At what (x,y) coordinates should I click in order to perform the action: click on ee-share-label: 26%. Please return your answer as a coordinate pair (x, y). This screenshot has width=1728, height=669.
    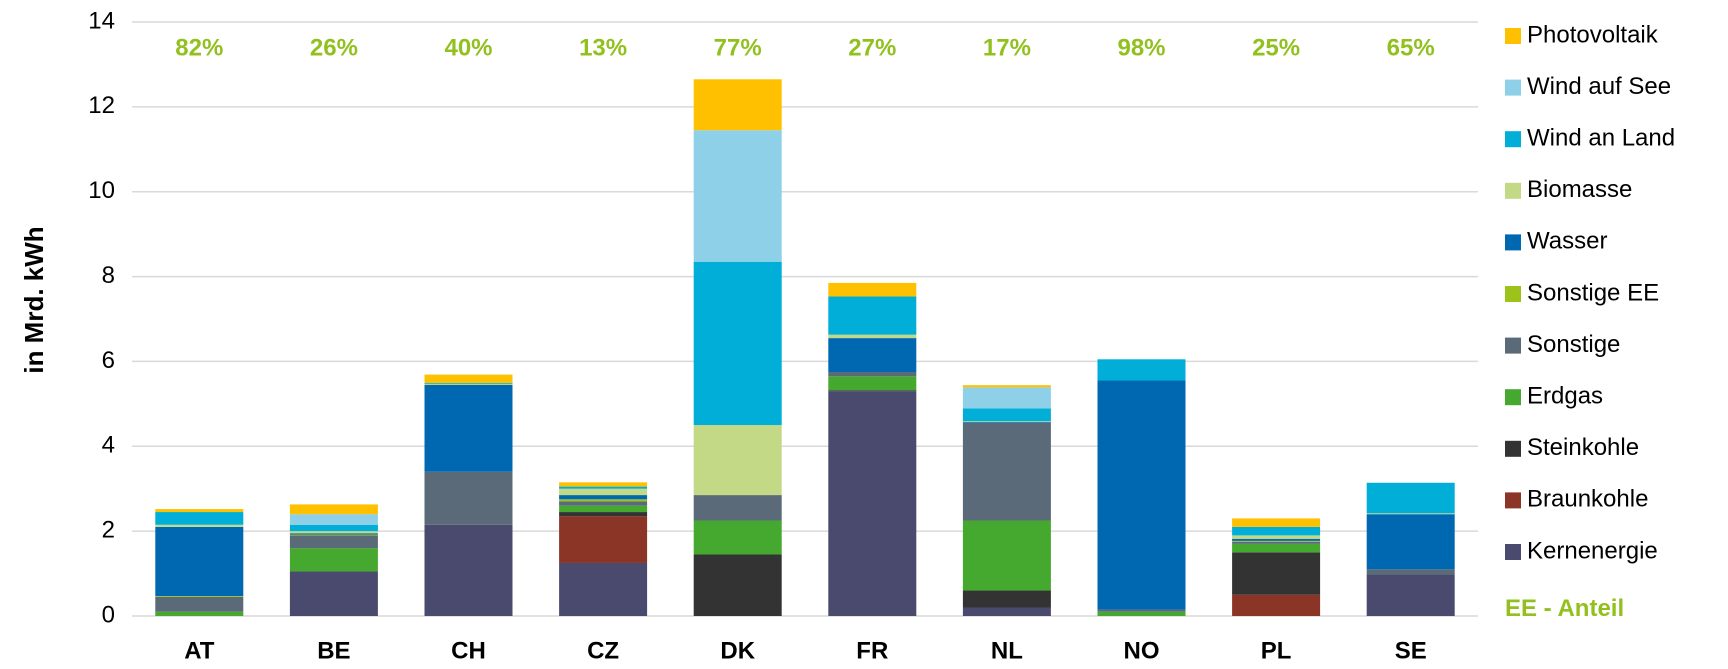
    Looking at the image, I should click on (334, 47).